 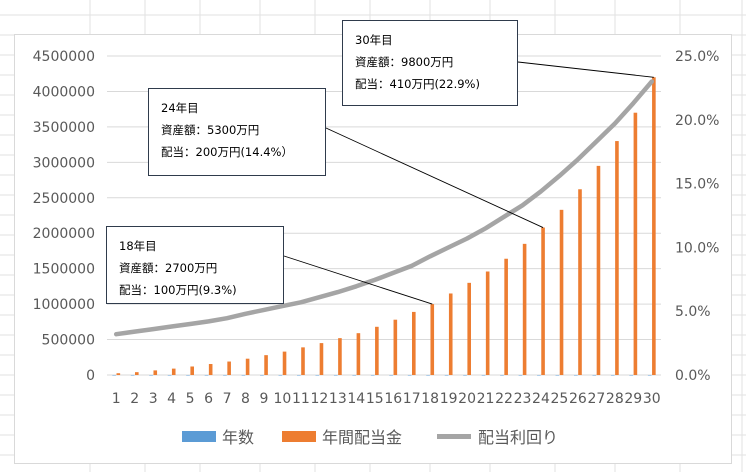 I want to click on right-tick-label: 5.0%, so click(x=693, y=312).